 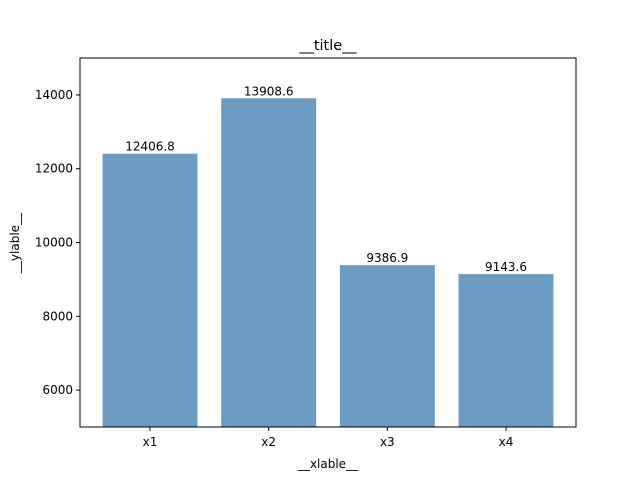 I want to click on y-tick-label-10000: 10000, so click(x=54, y=243).